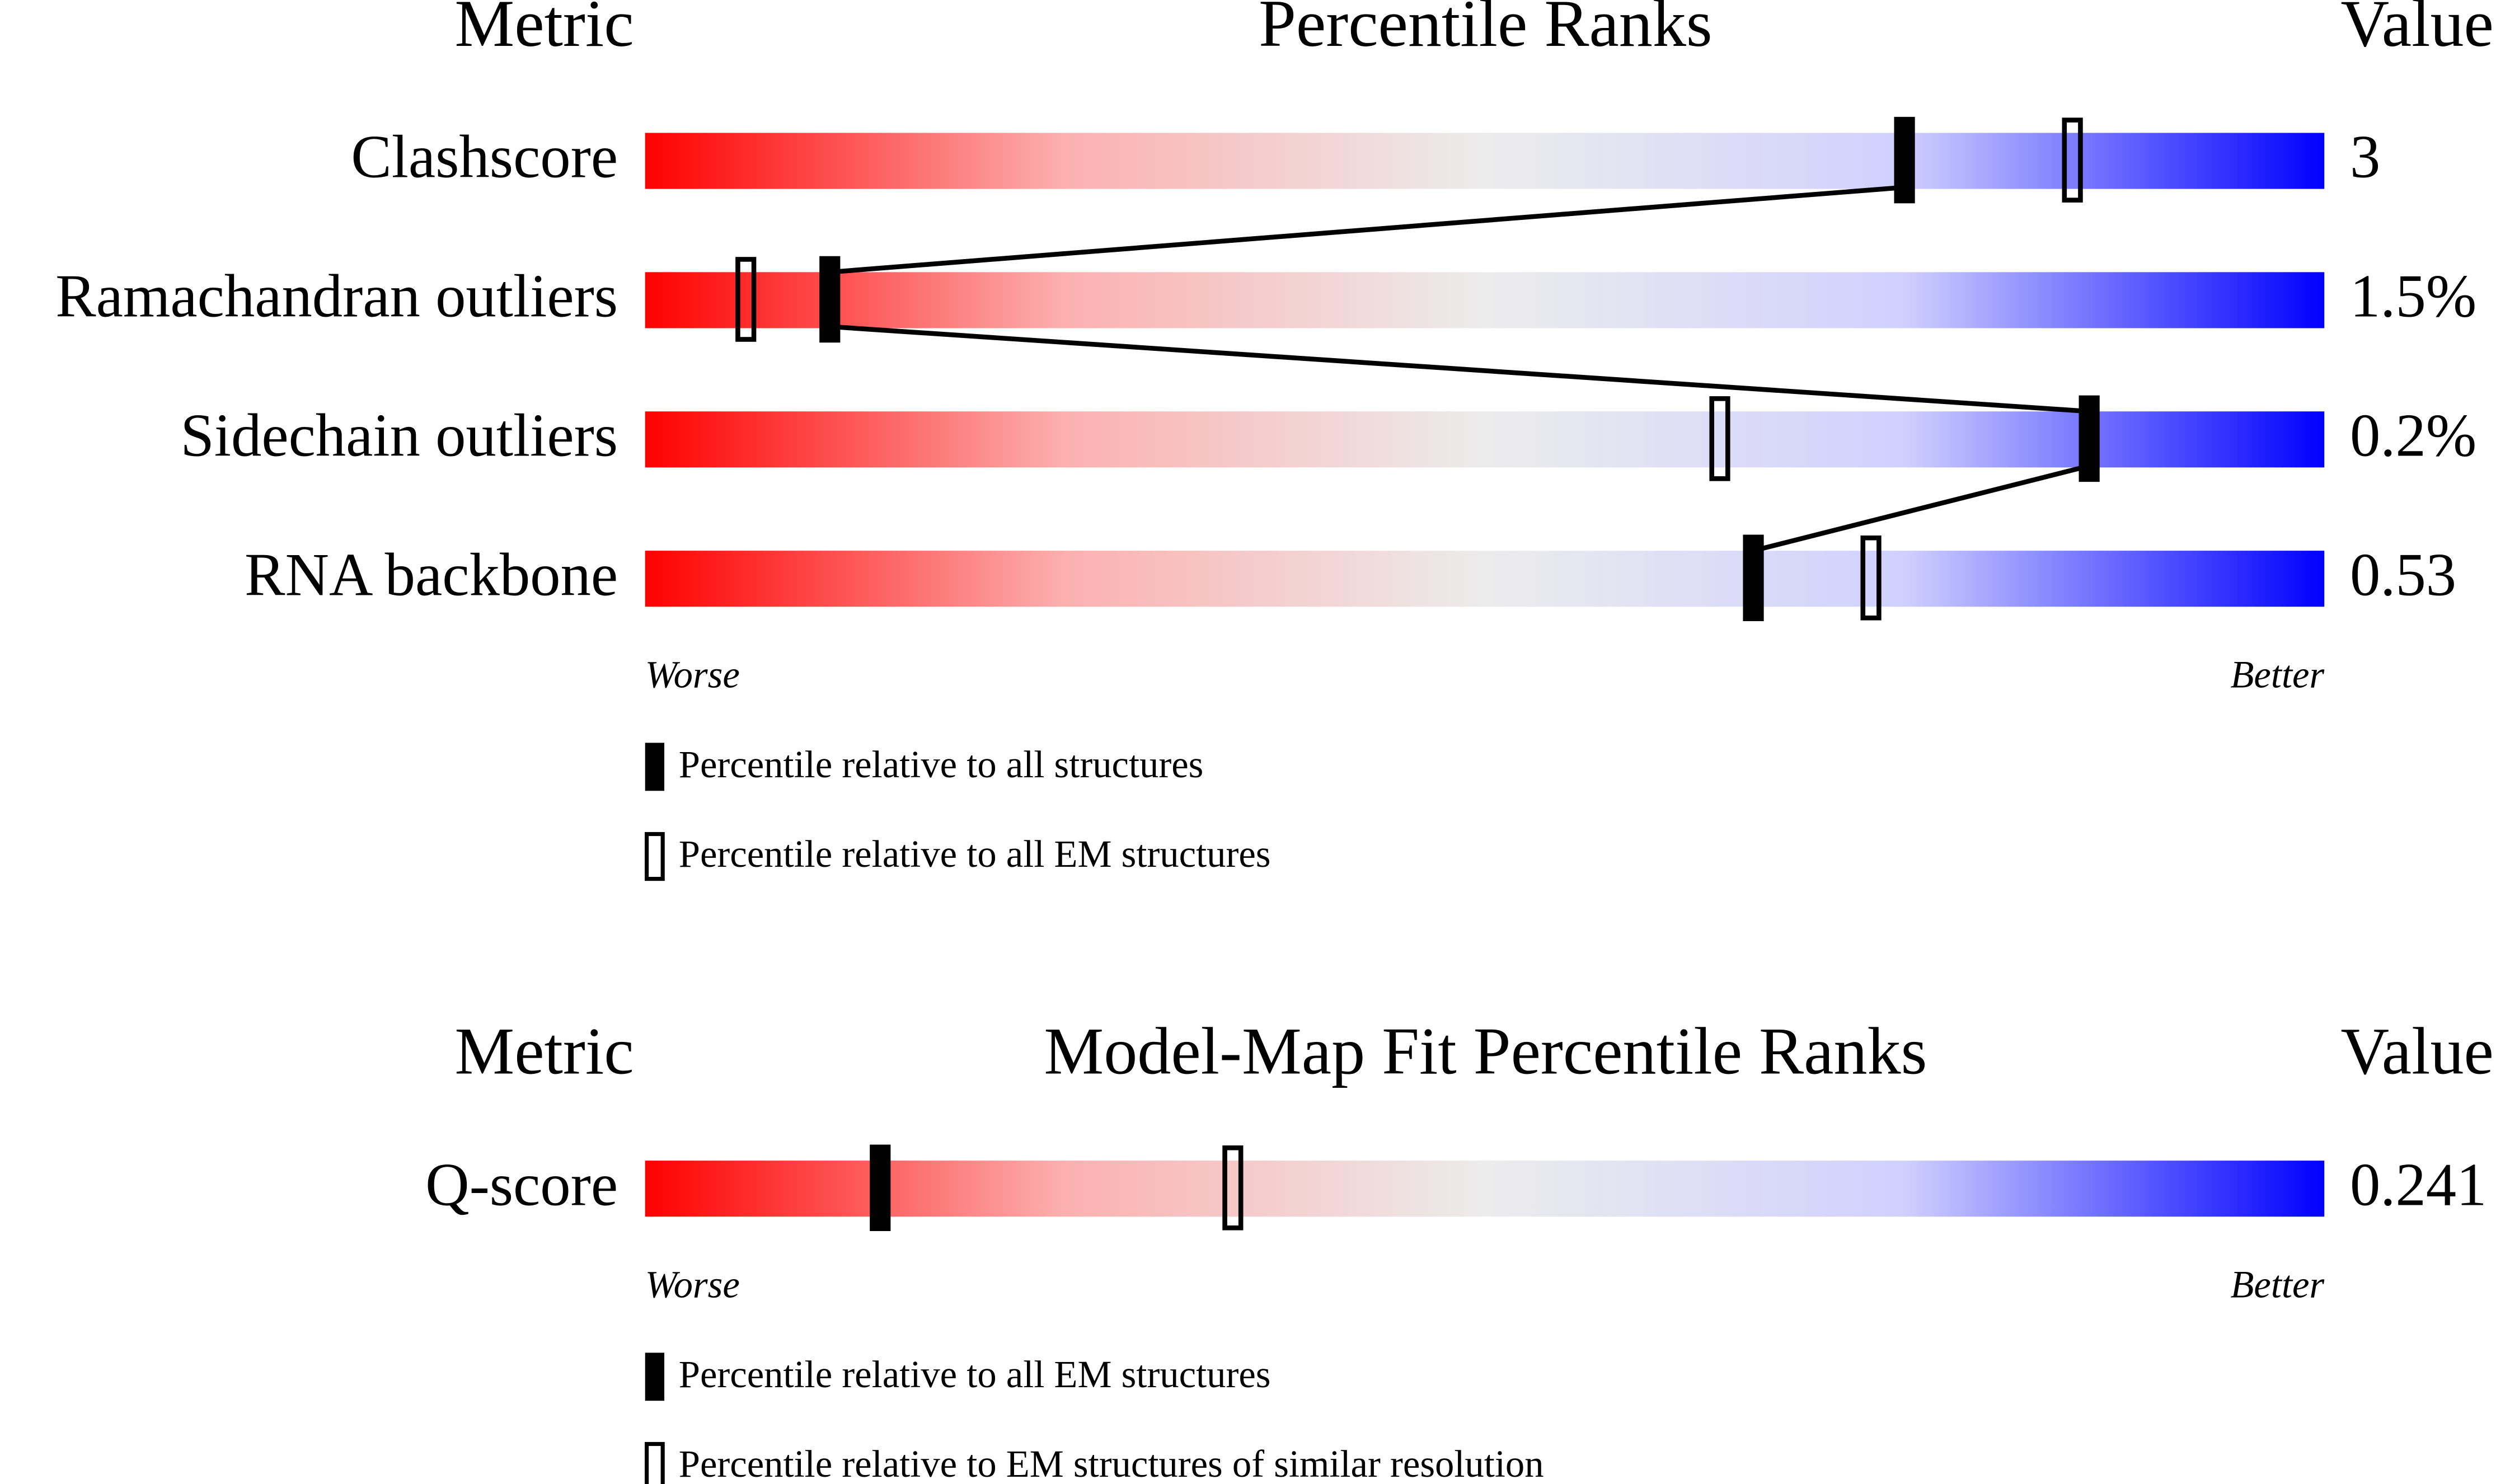 This screenshot has height=1484, width=2510. Describe the element at coordinates (975, 1374) in the screenshot. I see `legend-filled: Percentile relative to all EM structures` at that location.